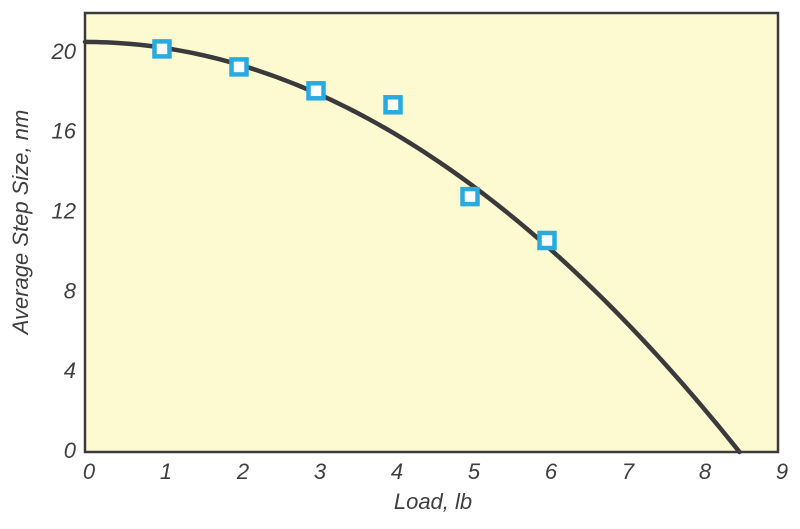  Describe the element at coordinates (320, 471) in the screenshot. I see `x-tick-label: 3` at that location.